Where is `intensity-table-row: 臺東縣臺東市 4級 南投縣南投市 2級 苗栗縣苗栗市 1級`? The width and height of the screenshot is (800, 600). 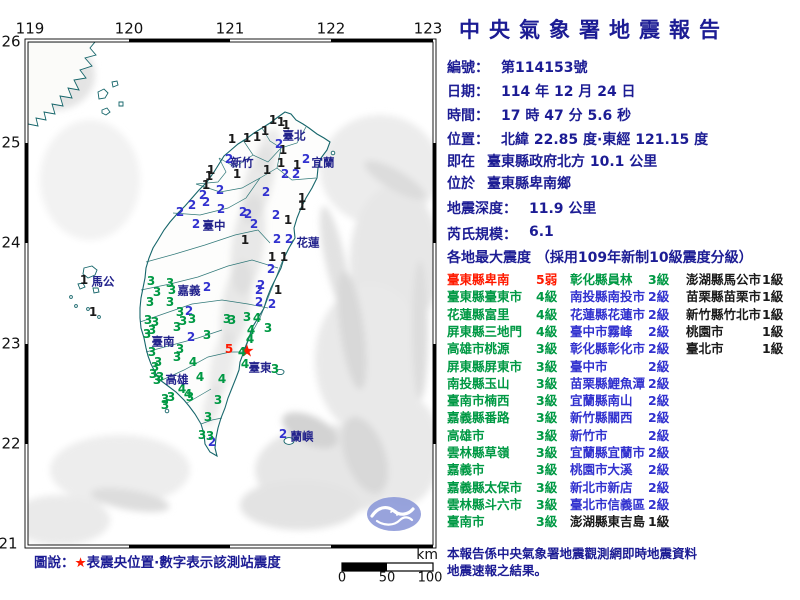
intensity-table-row: 臺東縣臺東市 4級 南投縣南投市 2級 苗栗縣苗栗市 1級 is located at coordinates (622, 295).